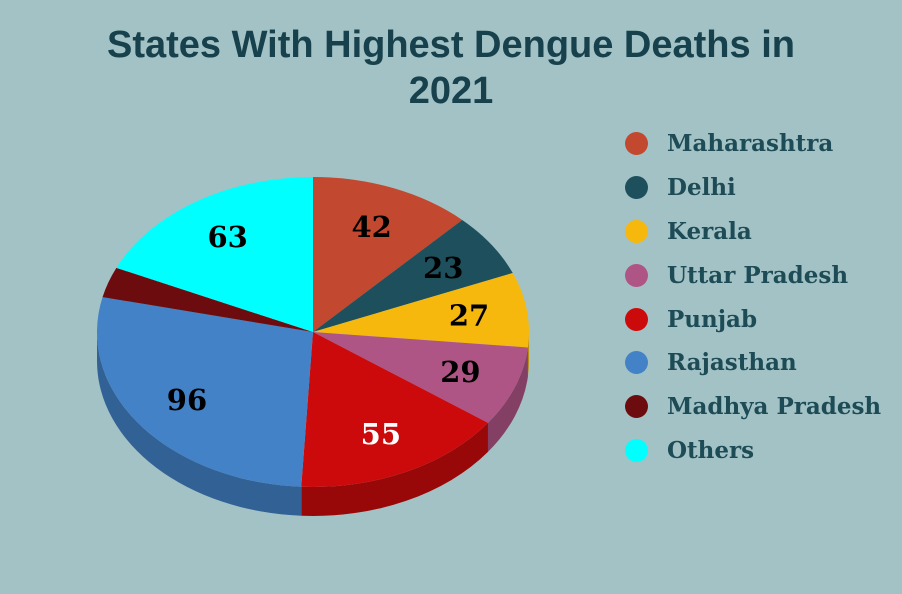  I want to click on slice-value-label: 55, so click(381, 434).